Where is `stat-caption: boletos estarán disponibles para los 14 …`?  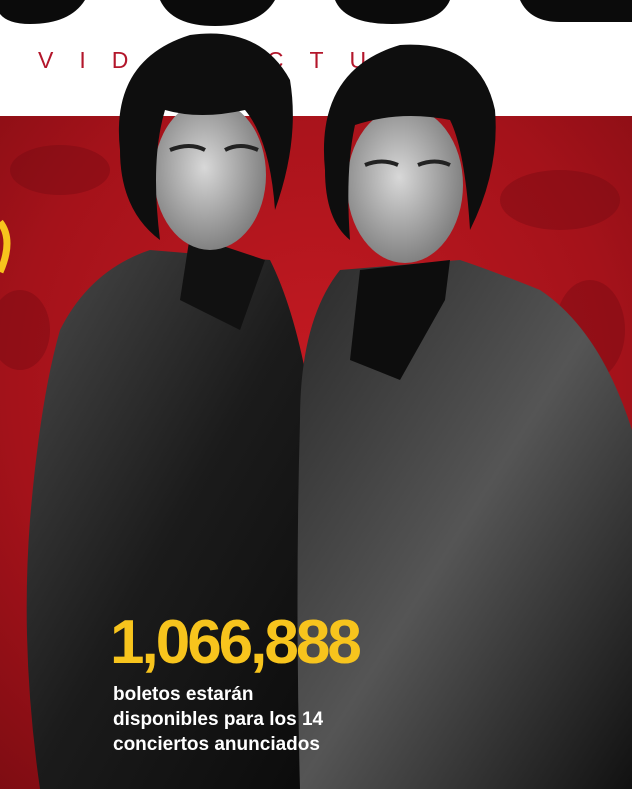 stat-caption: boletos estarán disponibles para los 14 … is located at coordinates (218, 719).